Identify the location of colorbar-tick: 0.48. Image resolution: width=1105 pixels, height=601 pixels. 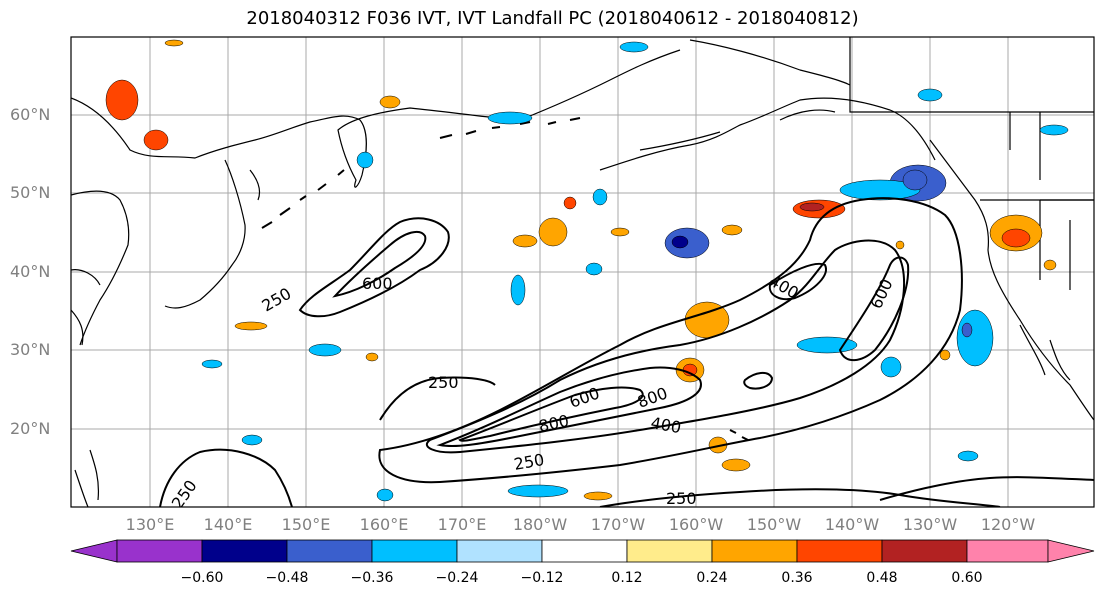
(882, 578).